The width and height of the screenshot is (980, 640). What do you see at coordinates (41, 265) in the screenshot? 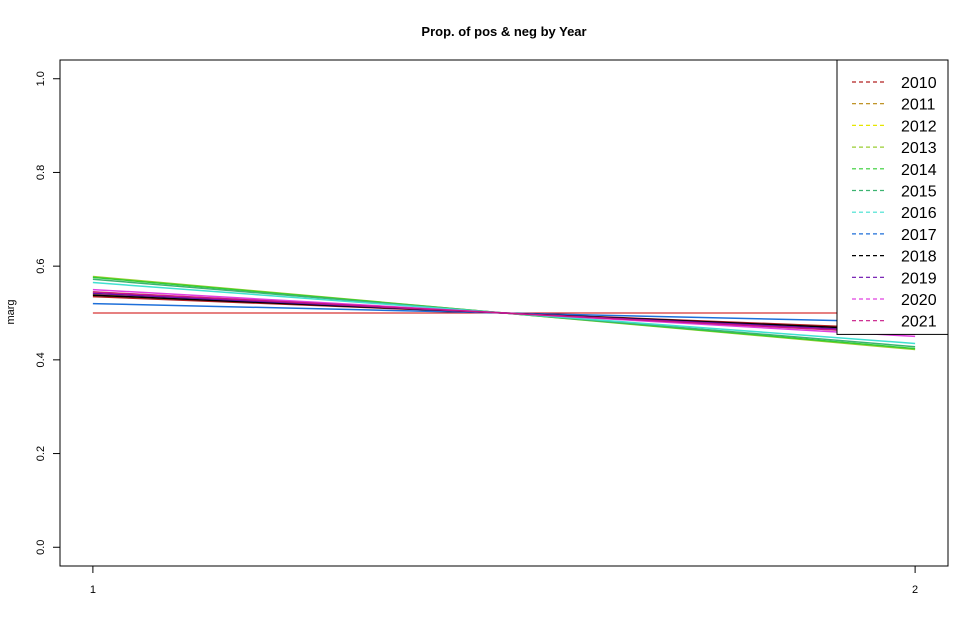
I see `y-tick-label: 0.6` at bounding box center [41, 265].